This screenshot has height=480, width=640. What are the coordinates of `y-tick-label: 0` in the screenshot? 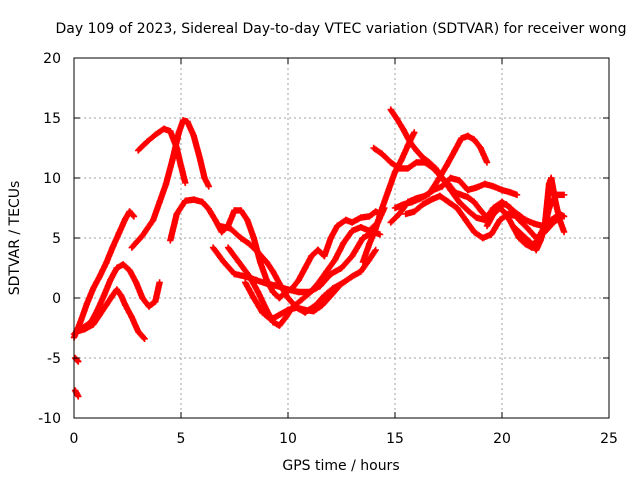 It's located at (56, 299).